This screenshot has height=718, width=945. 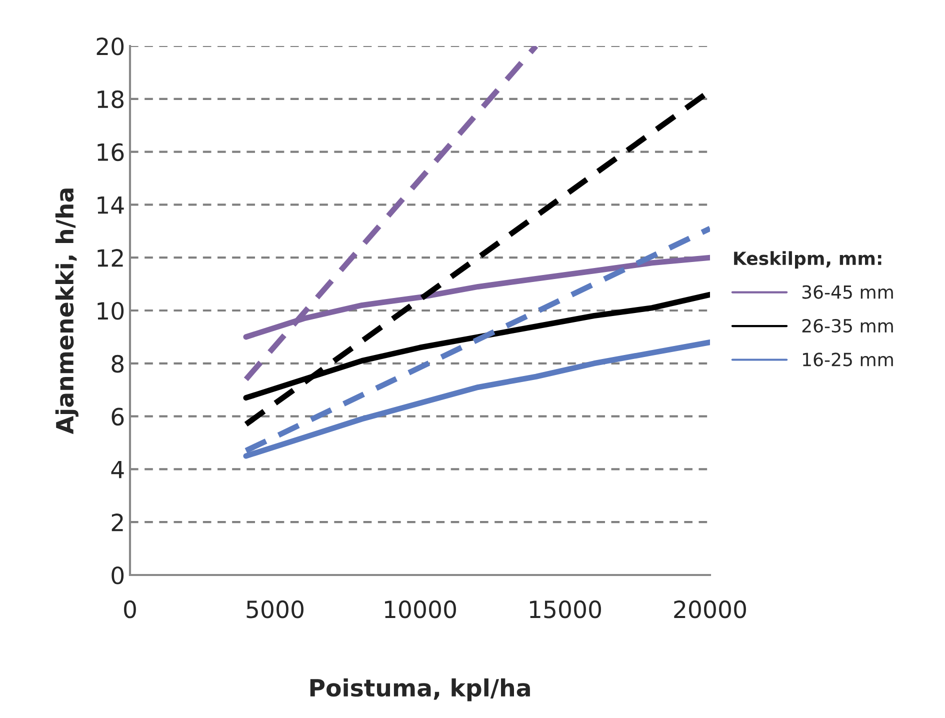 I want to click on y-tick-label: 6, so click(x=118, y=417).